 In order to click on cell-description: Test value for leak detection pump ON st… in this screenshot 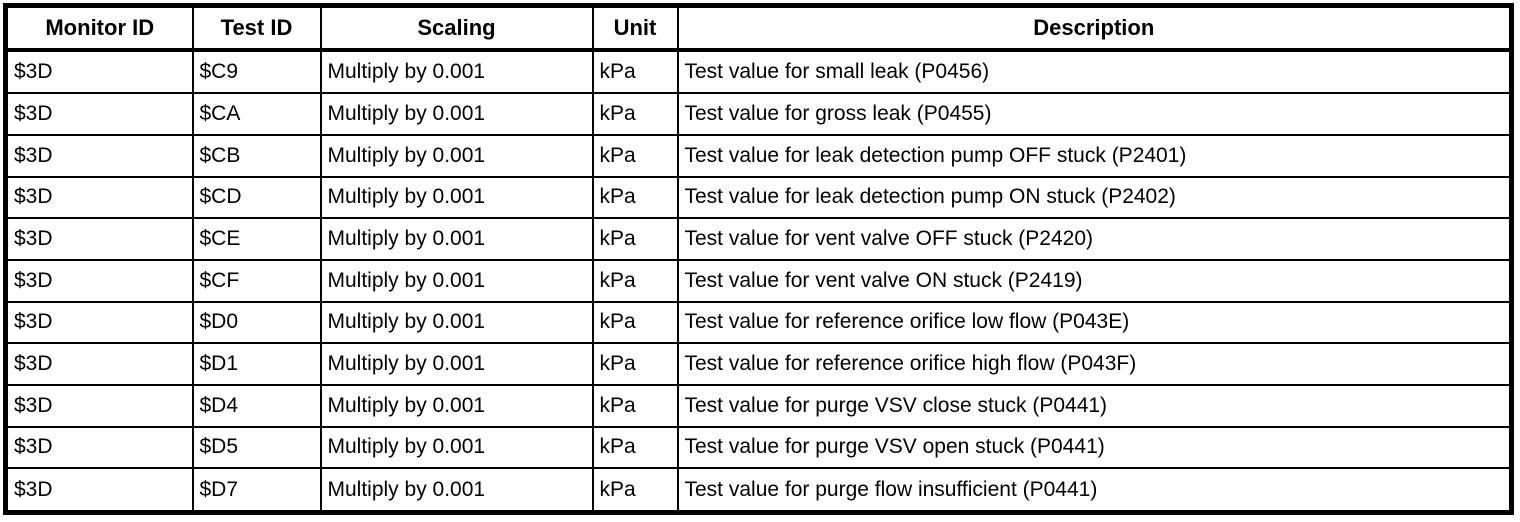, I will do `click(1094, 197)`.